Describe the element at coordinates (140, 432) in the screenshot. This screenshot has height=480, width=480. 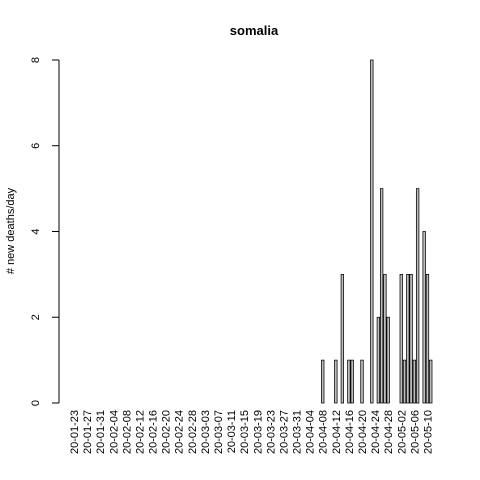
I see `x-tick-label: 20-02-12` at that location.